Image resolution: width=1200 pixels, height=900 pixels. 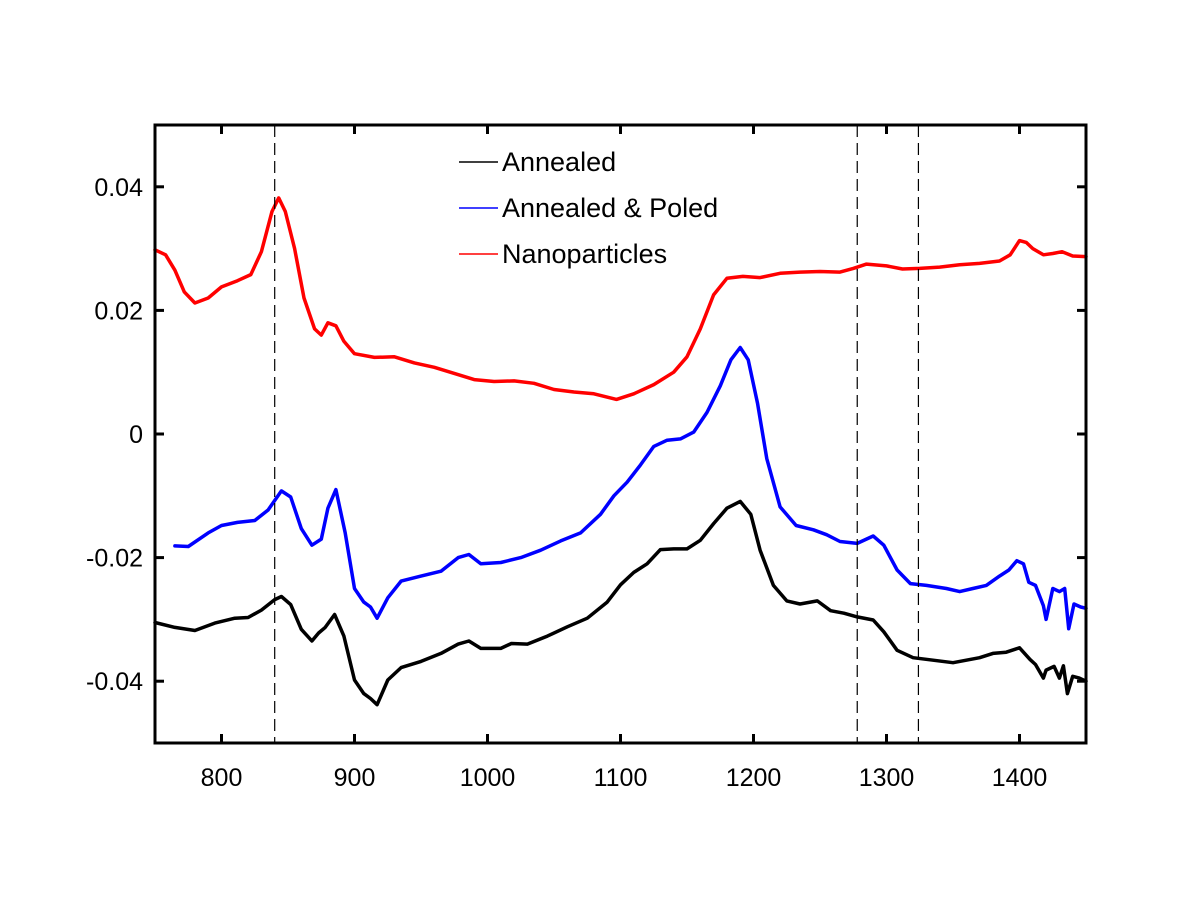 I want to click on legend-label-nanoparticles: Nanoparticles, so click(x=584, y=254).